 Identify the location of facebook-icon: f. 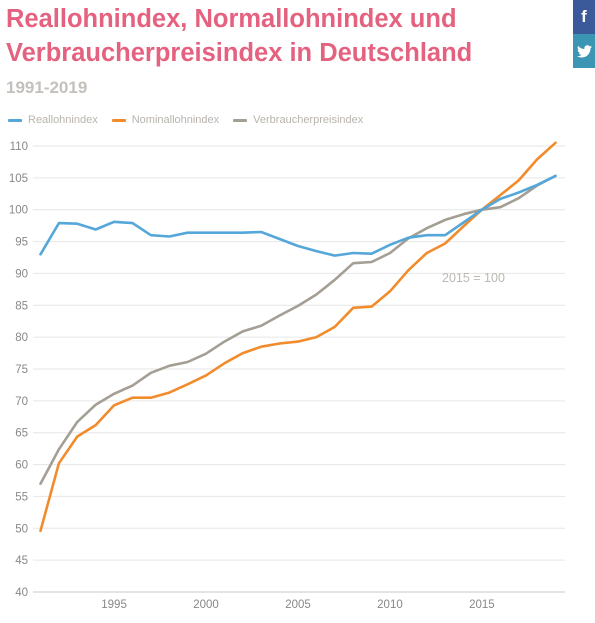
(584, 16).